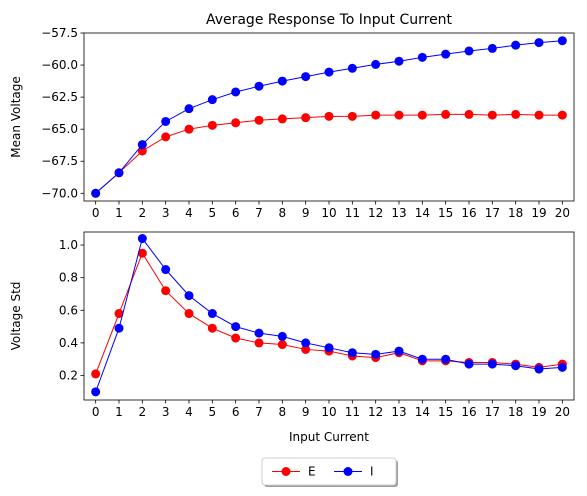 This screenshot has height=496, width=587. I want to click on legend-E-label: E, so click(312, 472).